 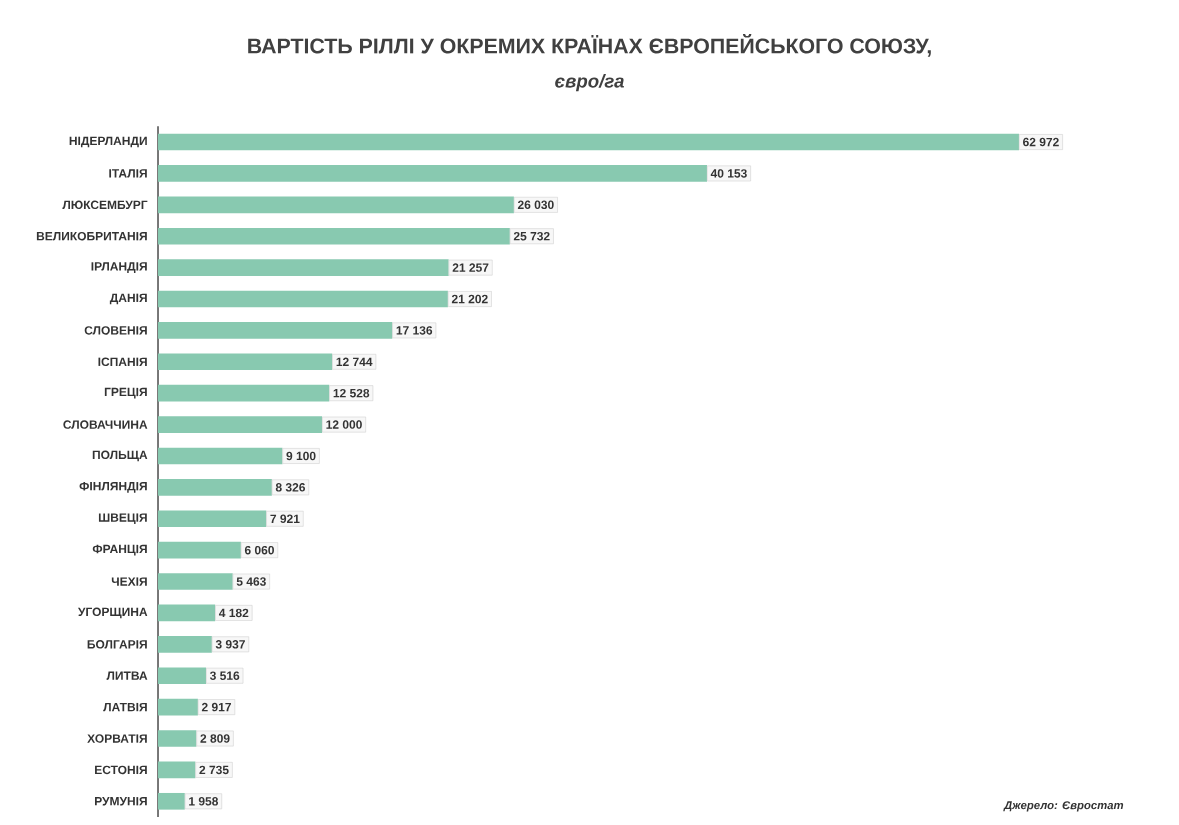 I want to click on data-label: 8 326, so click(x=290, y=487).